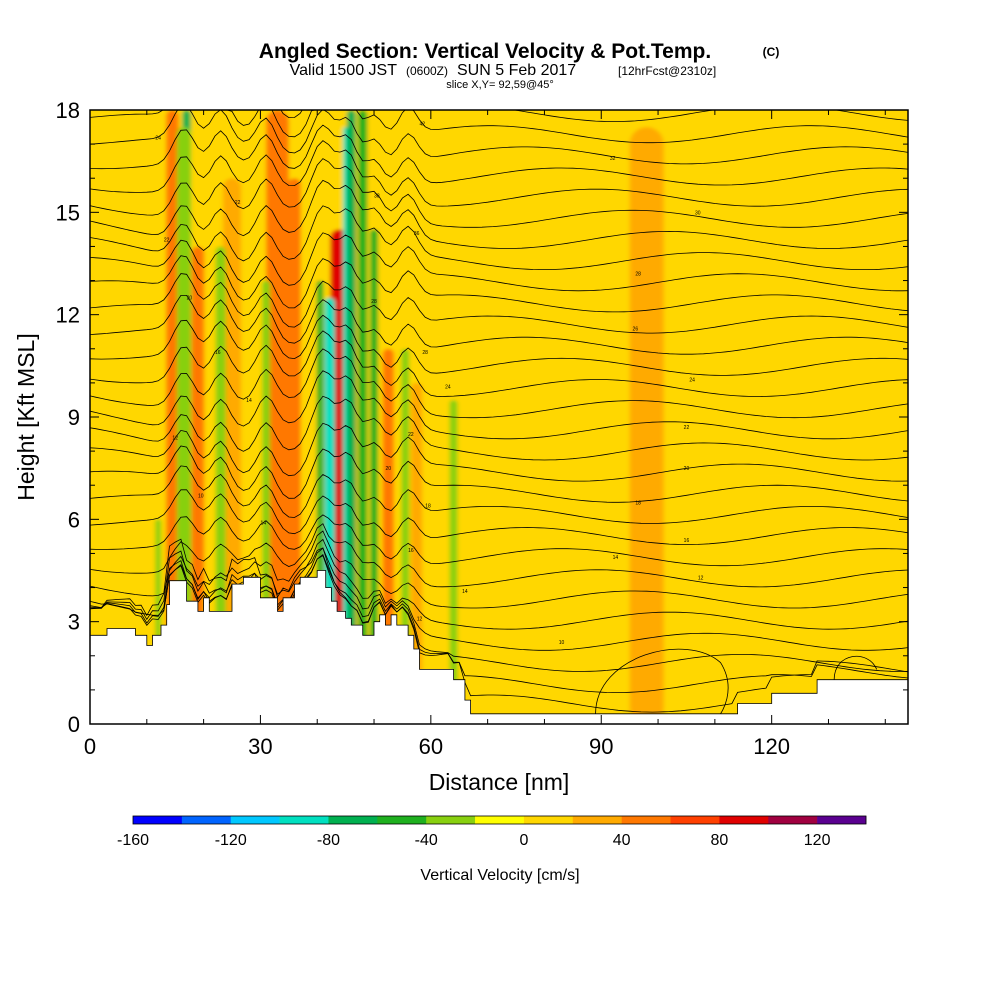 The image size is (1000, 1000). Describe the element at coordinates (423, 125) in the screenshot. I see `isotherm-label: 42` at that location.